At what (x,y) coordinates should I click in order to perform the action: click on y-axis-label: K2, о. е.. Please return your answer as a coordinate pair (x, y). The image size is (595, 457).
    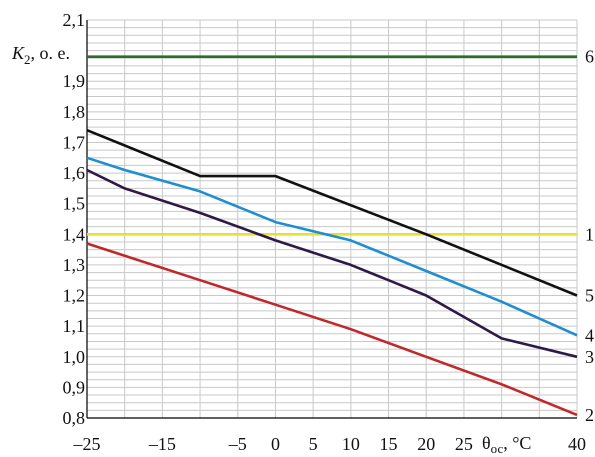
    Looking at the image, I should click on (40, 55).